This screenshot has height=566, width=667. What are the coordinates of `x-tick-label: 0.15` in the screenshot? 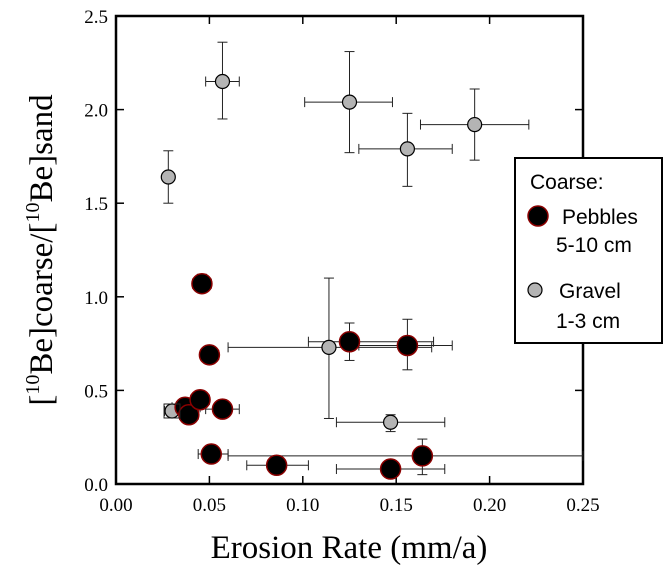 It's located at (396, 505).